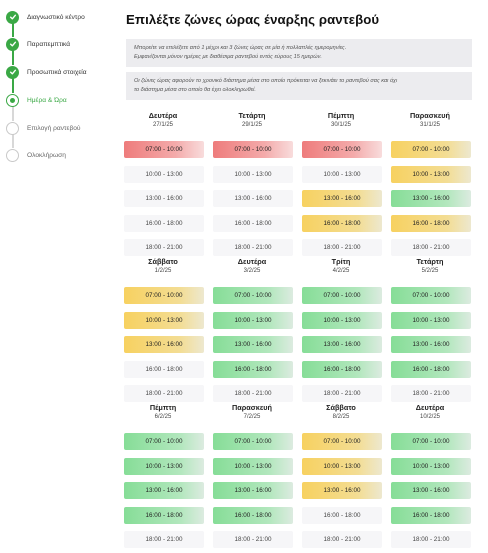 This screenshot has width=488, height=553. Describe the element at coordinates (163, 125) in the screenshot. I see `day-date: 27/1/25` at that location.